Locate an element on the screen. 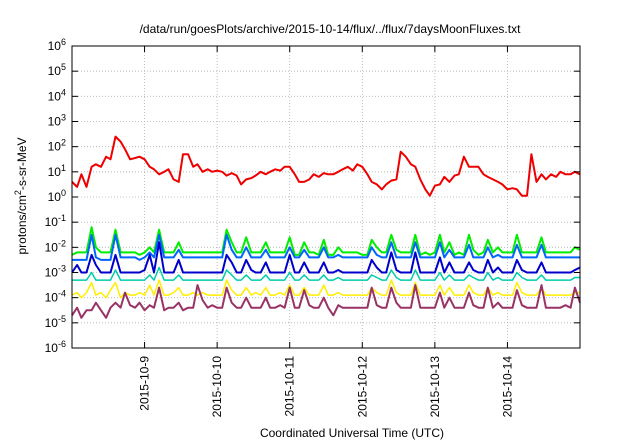 The image size is (640, 448). y-tick-label: 10³ is located at coordinates (57, 121).